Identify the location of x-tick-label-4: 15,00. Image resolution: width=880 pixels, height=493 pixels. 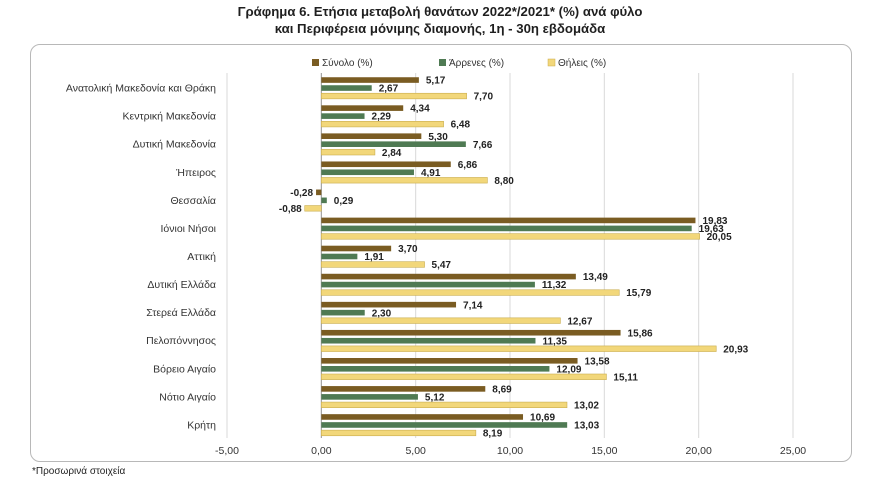
(604, 451).